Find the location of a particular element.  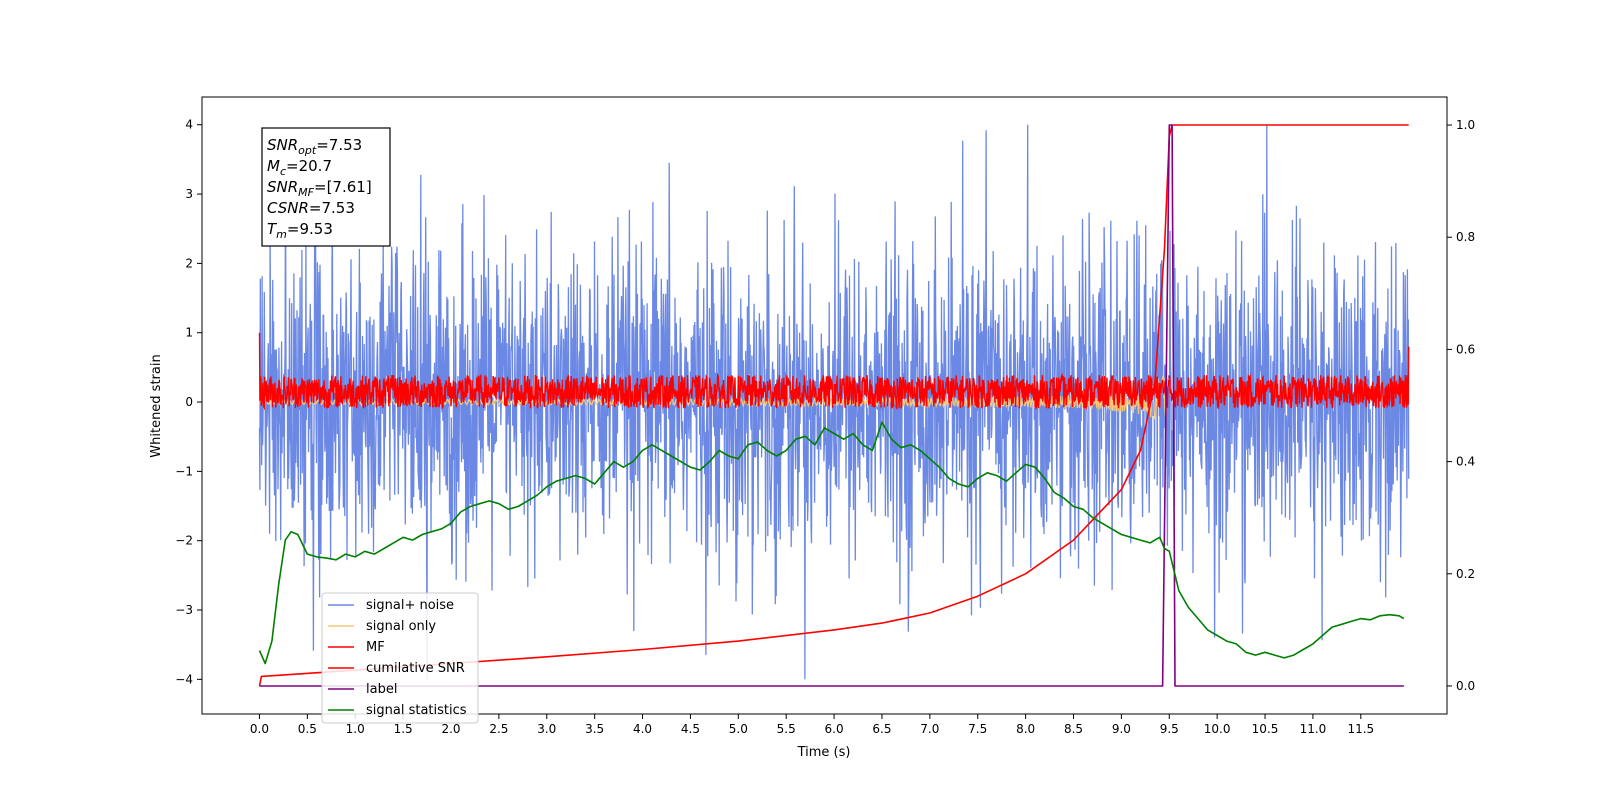

y-left-tick-label: 2 is located at coordinates (189, 263).